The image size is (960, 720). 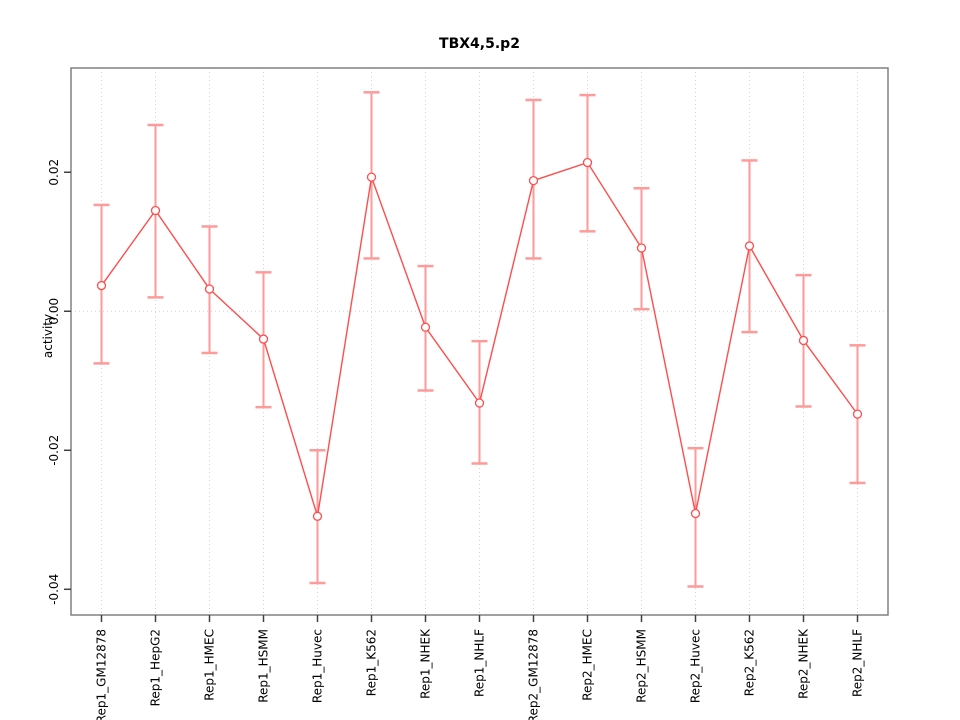 I want to click on x-tick-label: Rep2_HMEC, so click(x=588, y=665).